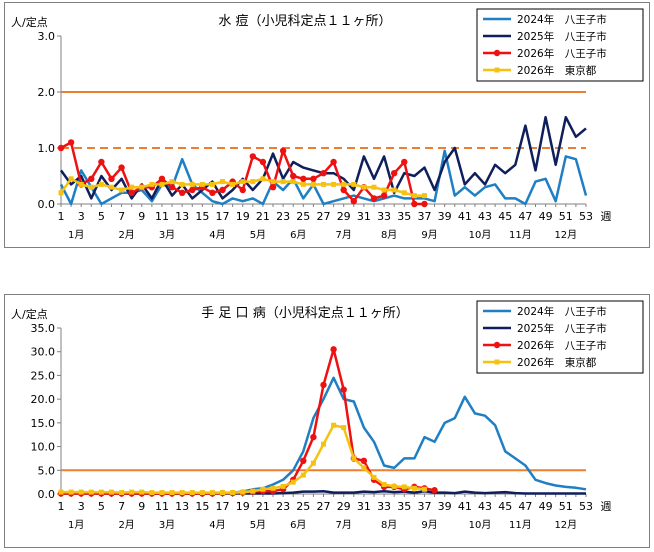  I want to click on month-label: 8月, so click(389, 235).